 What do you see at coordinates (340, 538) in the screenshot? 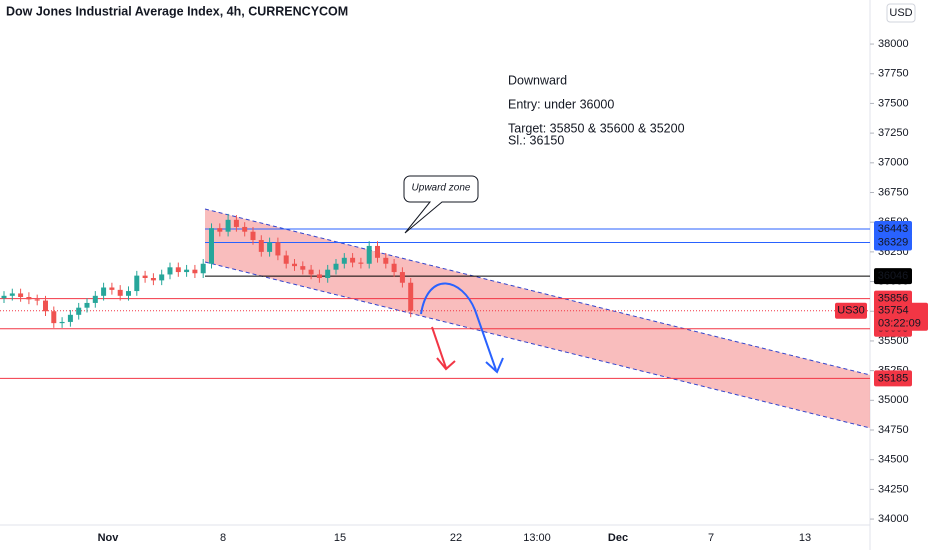
I see `x-tick-label: 15` at bounding box center [340, 538].